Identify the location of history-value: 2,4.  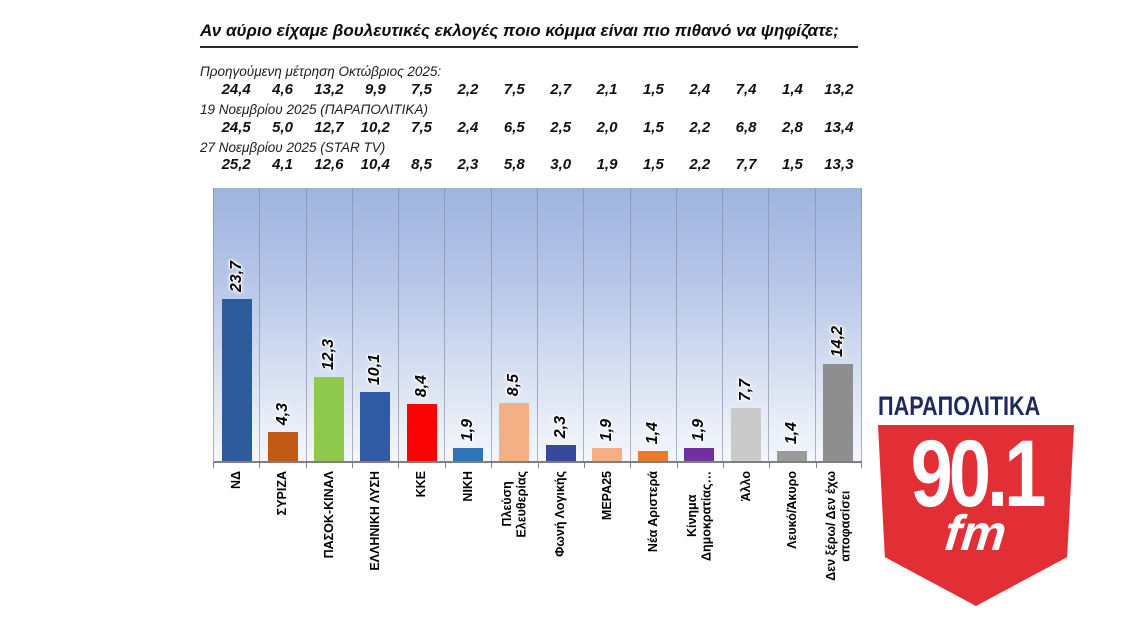
(700, 89).